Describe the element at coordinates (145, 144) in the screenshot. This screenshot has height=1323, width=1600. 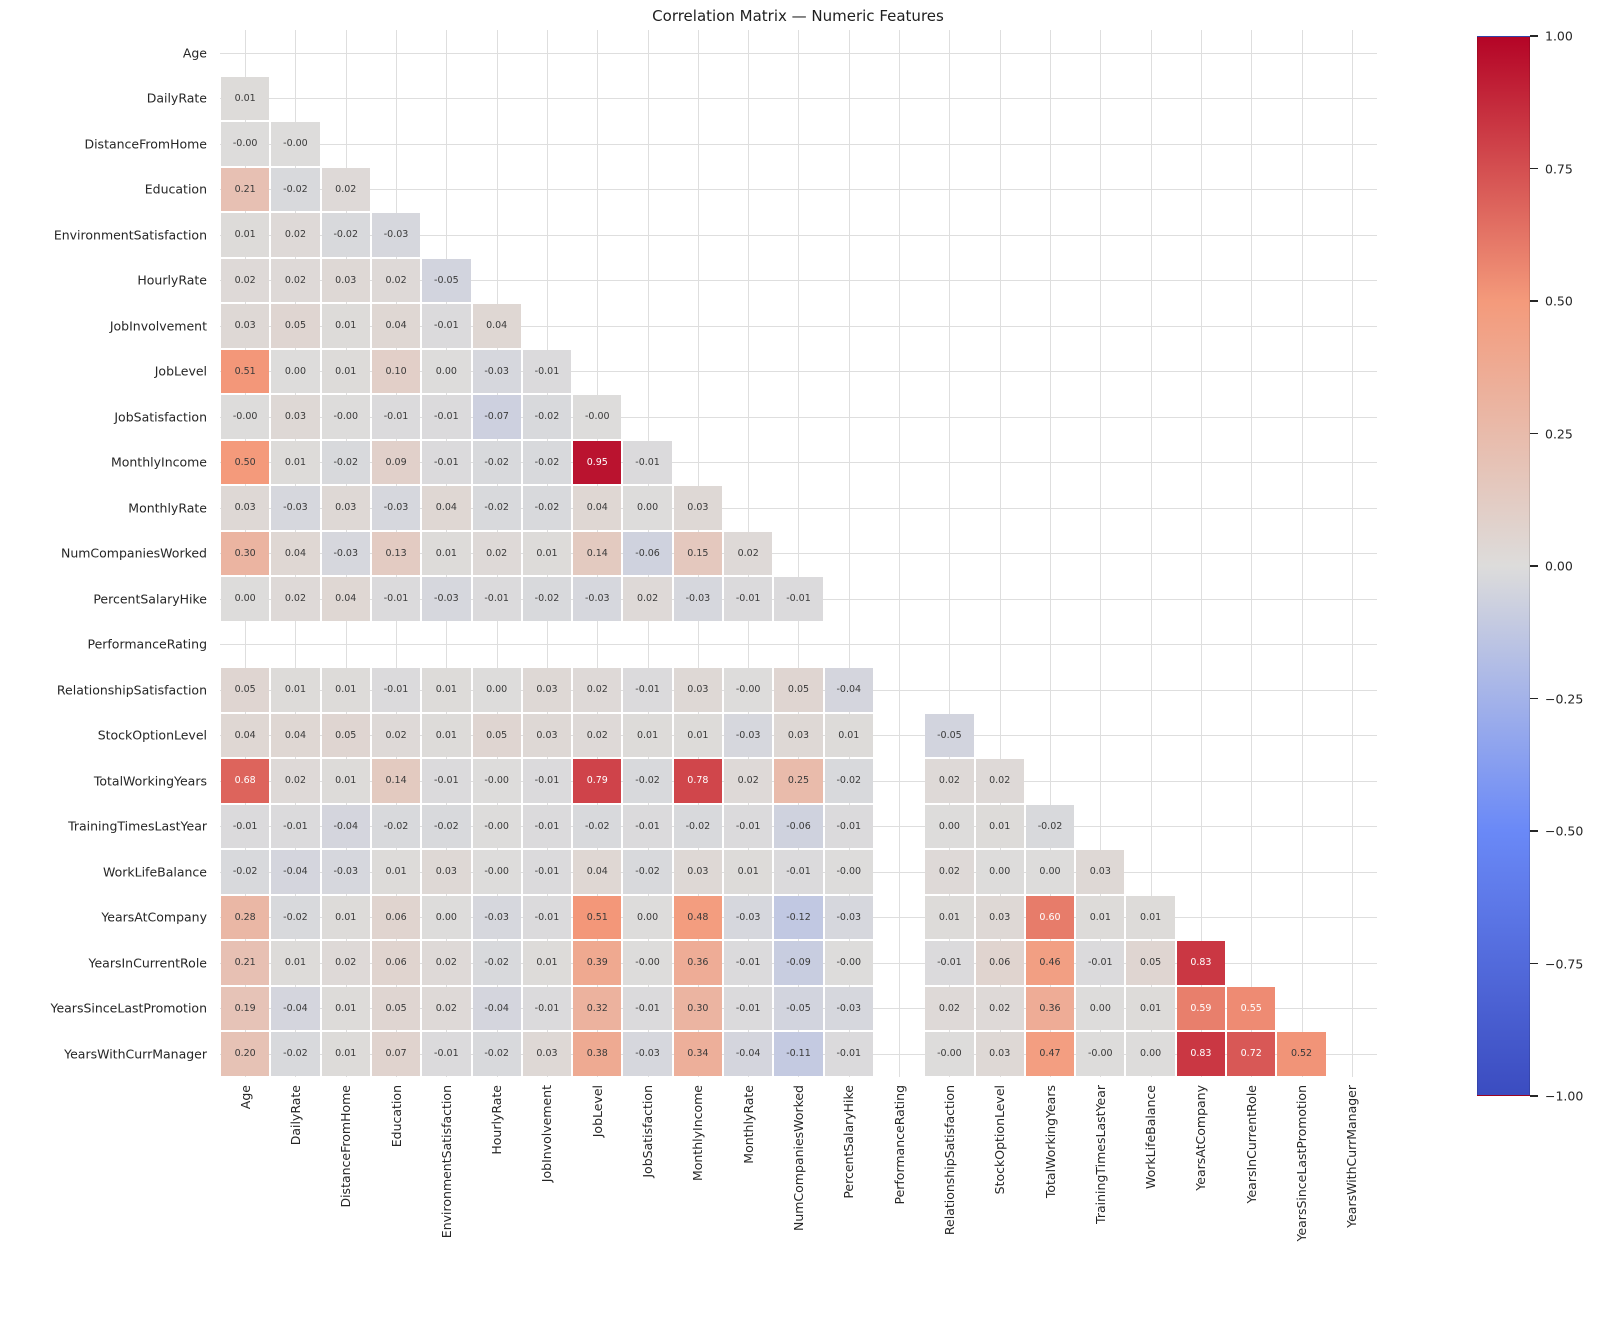
I see `y-axis-label: DistanceFromHome` at that location.